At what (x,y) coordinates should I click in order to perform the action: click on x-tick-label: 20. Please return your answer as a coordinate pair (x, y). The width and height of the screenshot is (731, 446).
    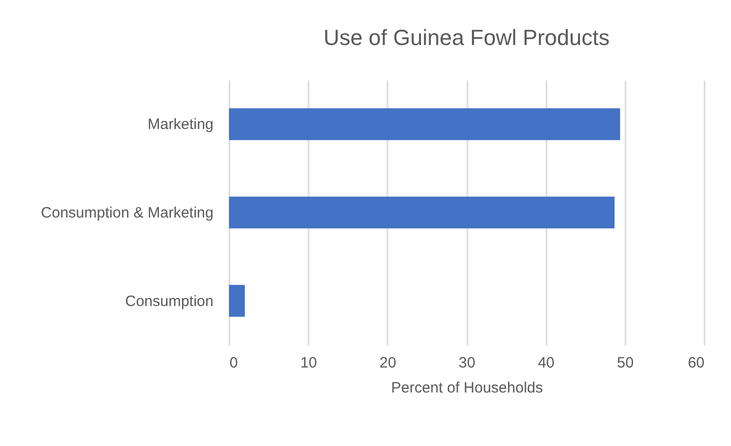
    Looking at the image, I should click on (387, 363).